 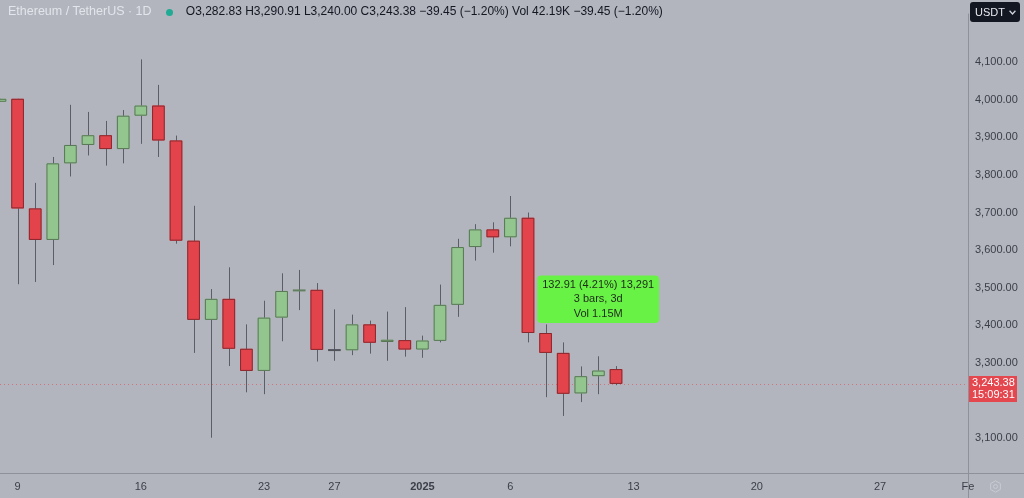 What do you see at coordinates (993, 387) in the screenshot?
I see `ref-line-label: 3,243.38 15:09:31` at bounding box center [993, 387].